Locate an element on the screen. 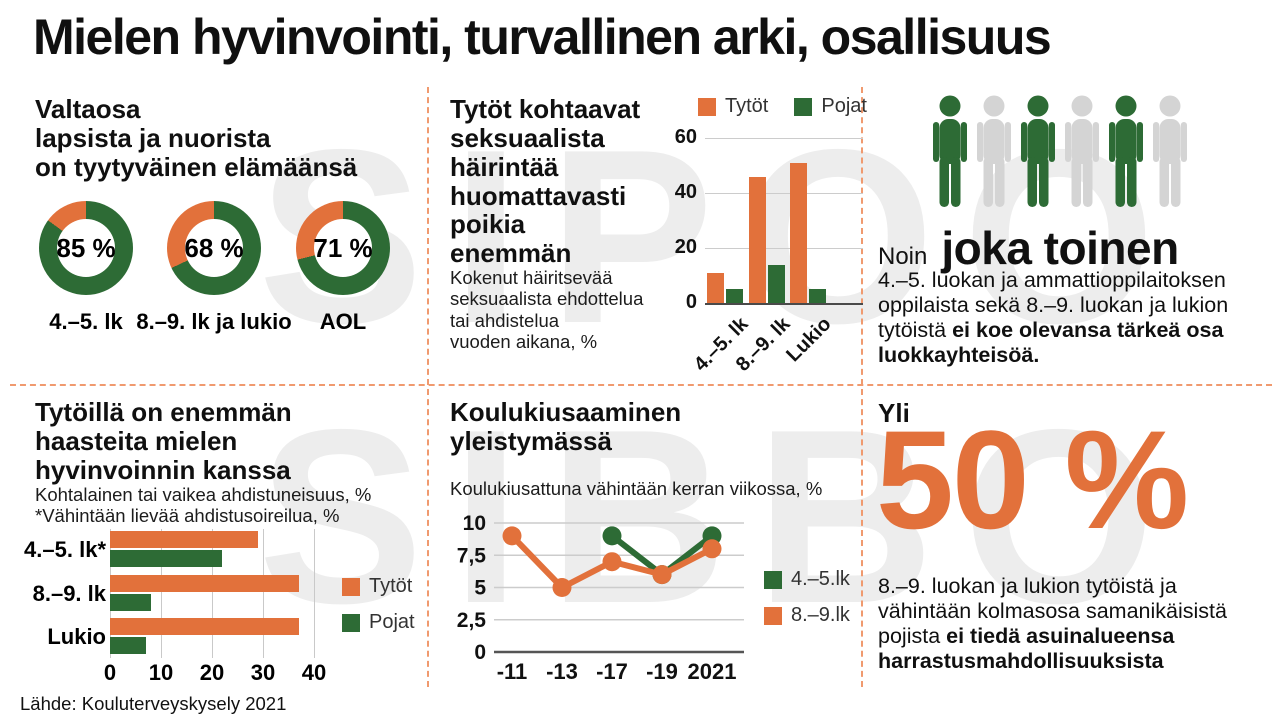  donut-value: 85 % is located at coordinates (86, 247).